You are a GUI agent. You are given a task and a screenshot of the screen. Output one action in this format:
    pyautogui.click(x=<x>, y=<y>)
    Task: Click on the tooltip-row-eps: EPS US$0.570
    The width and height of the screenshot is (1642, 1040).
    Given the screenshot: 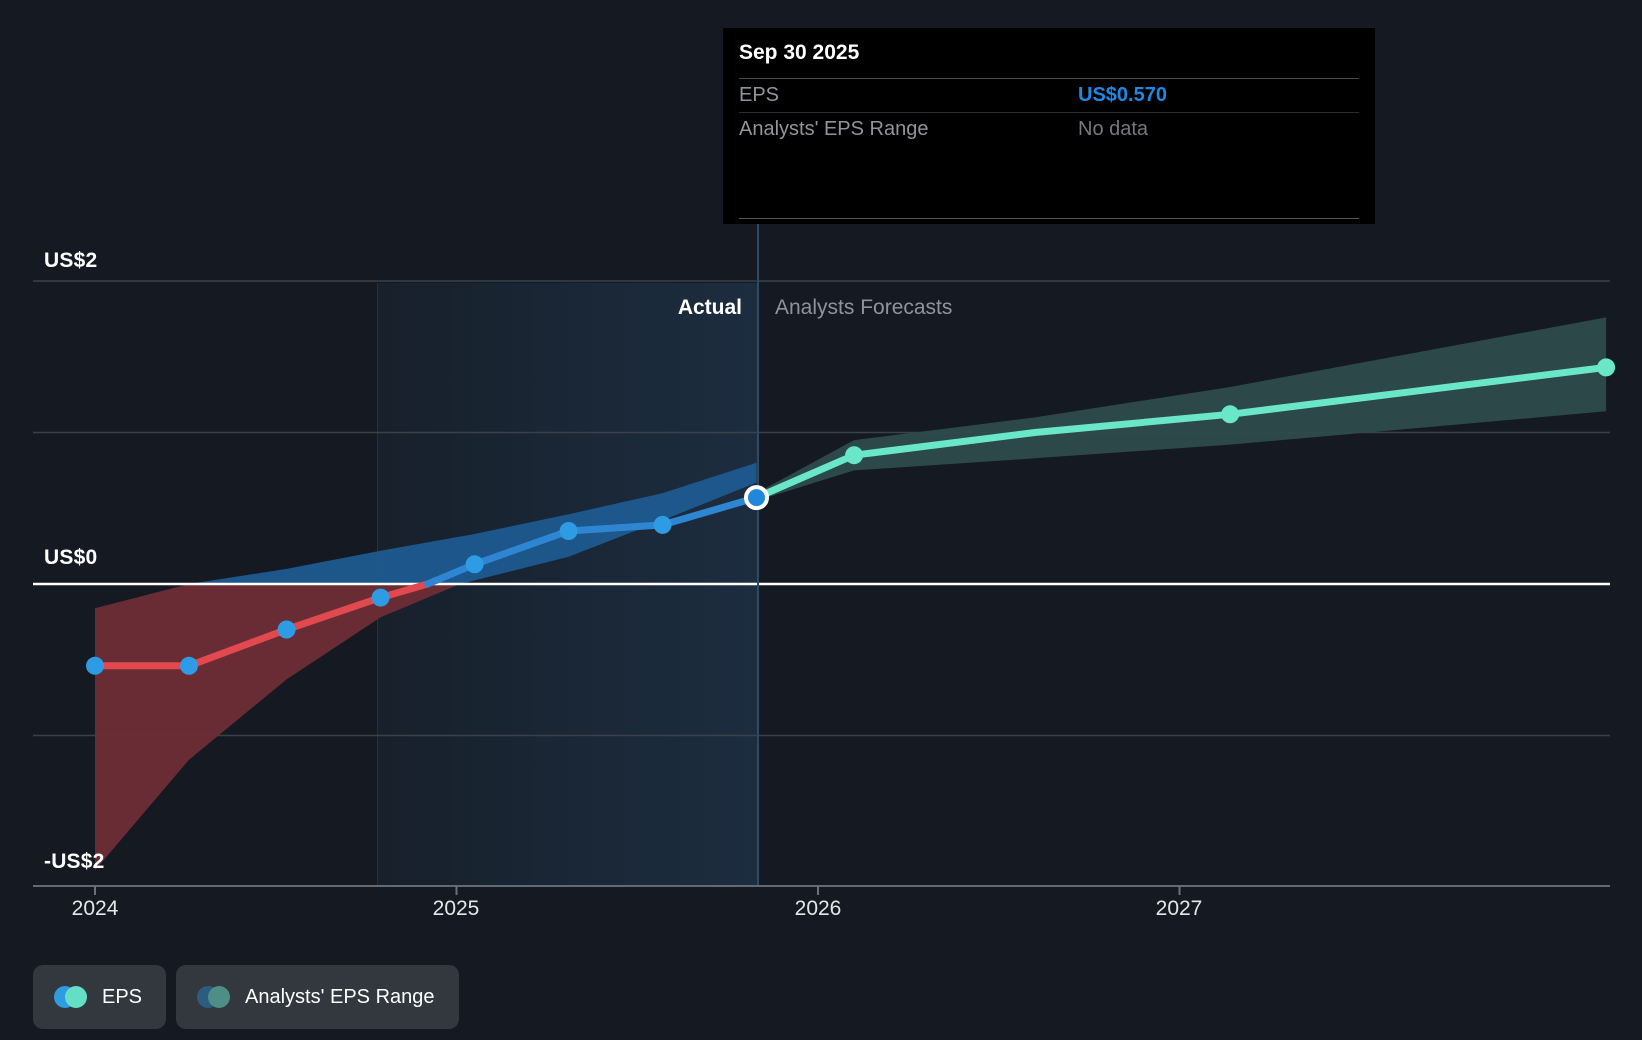 What is the action you would take?
    pyautogui.click(x=1049, y=96)
    